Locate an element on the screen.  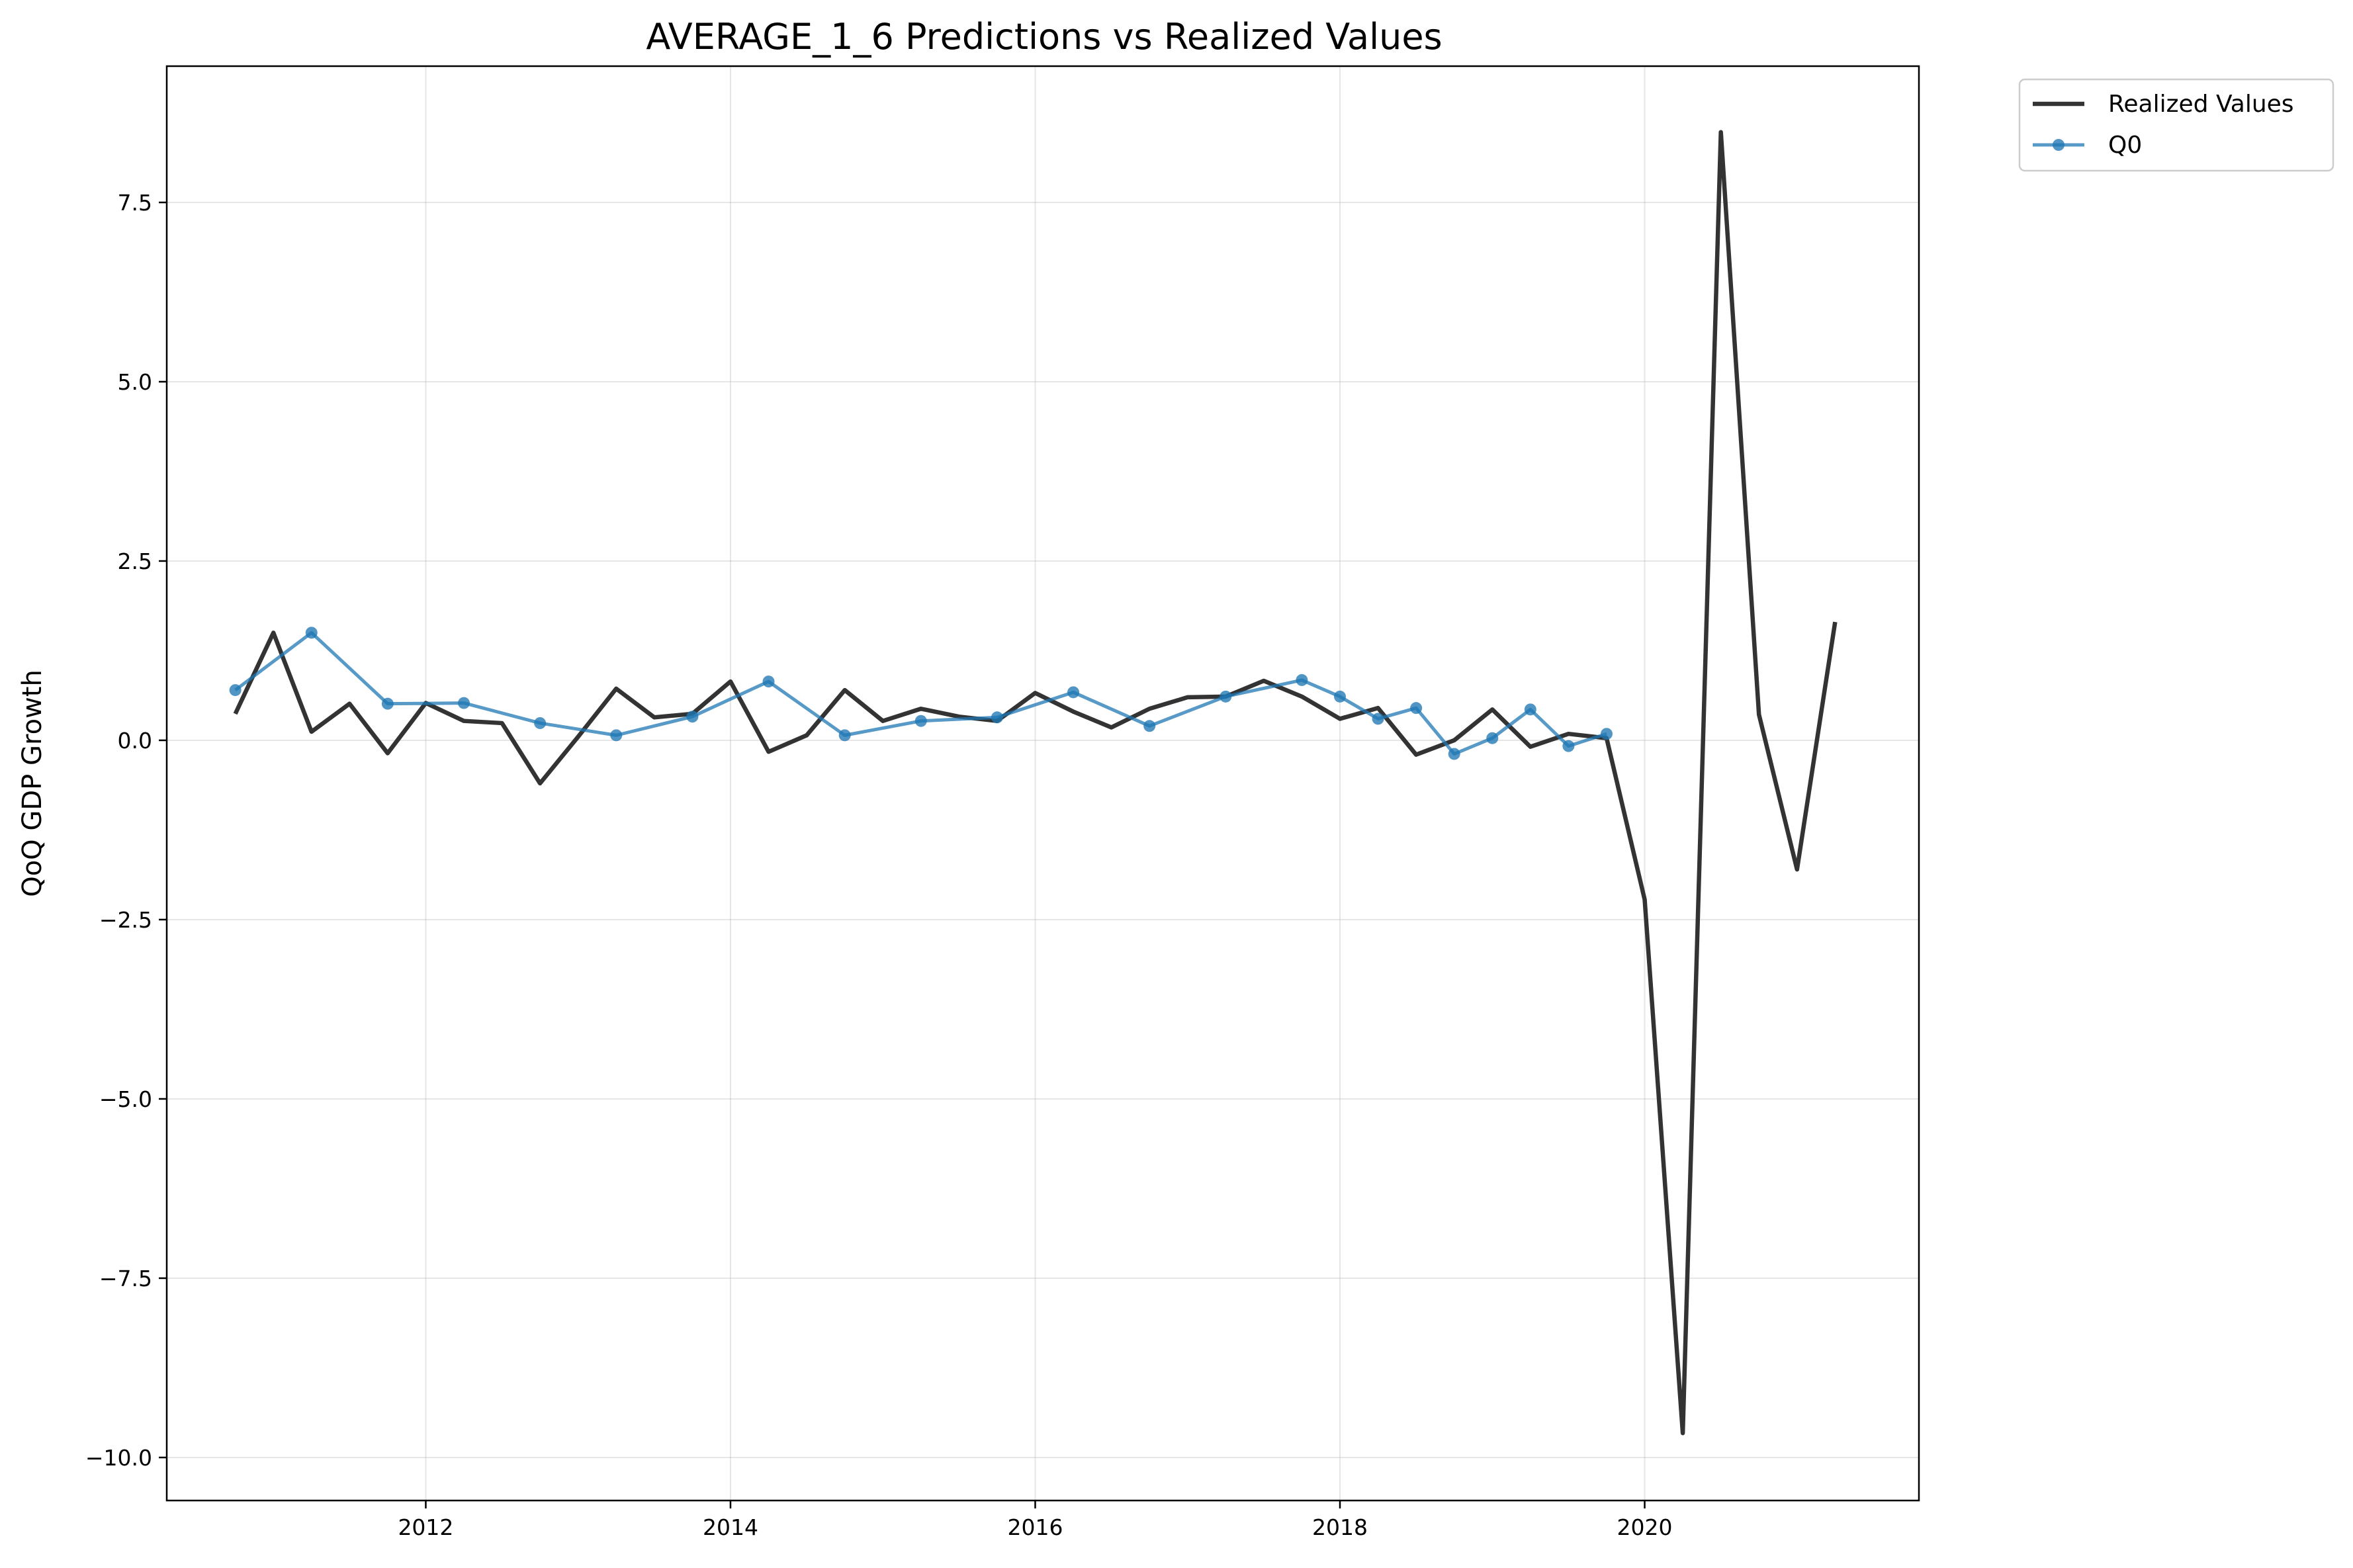
y-tick-label: 2.5 is located at coordinates (135, 561).